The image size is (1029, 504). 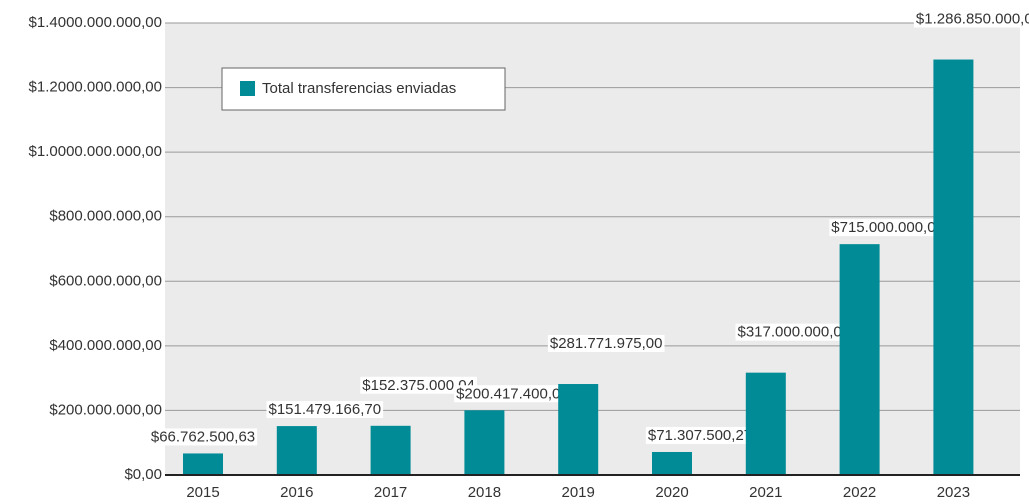 I want to click on legend-box, so click(x=363, y=89).